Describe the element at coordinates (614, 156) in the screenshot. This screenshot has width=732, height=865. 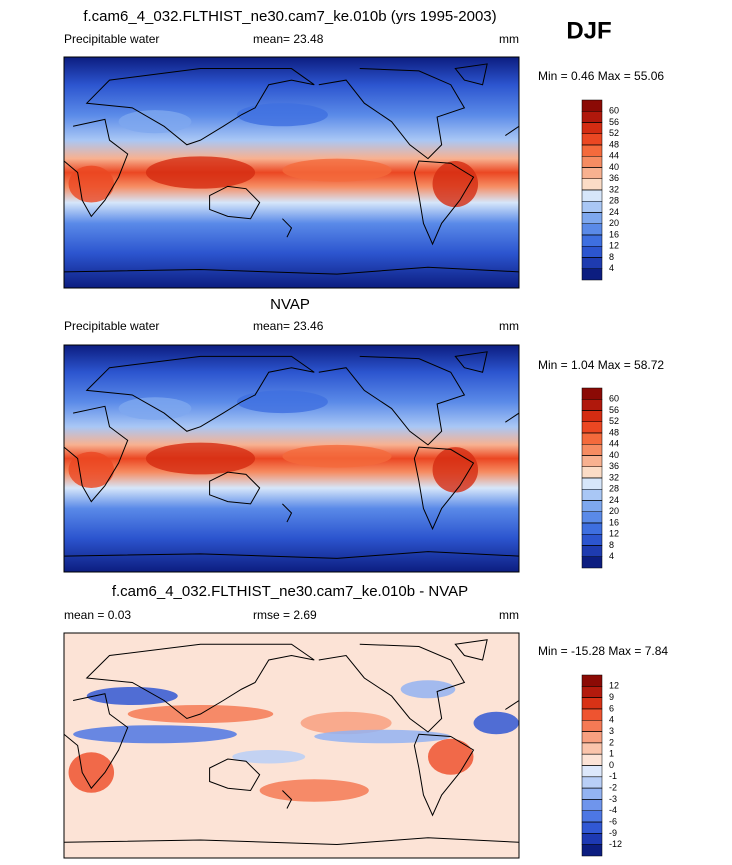
I see `colorbar-label: 44` at that location.